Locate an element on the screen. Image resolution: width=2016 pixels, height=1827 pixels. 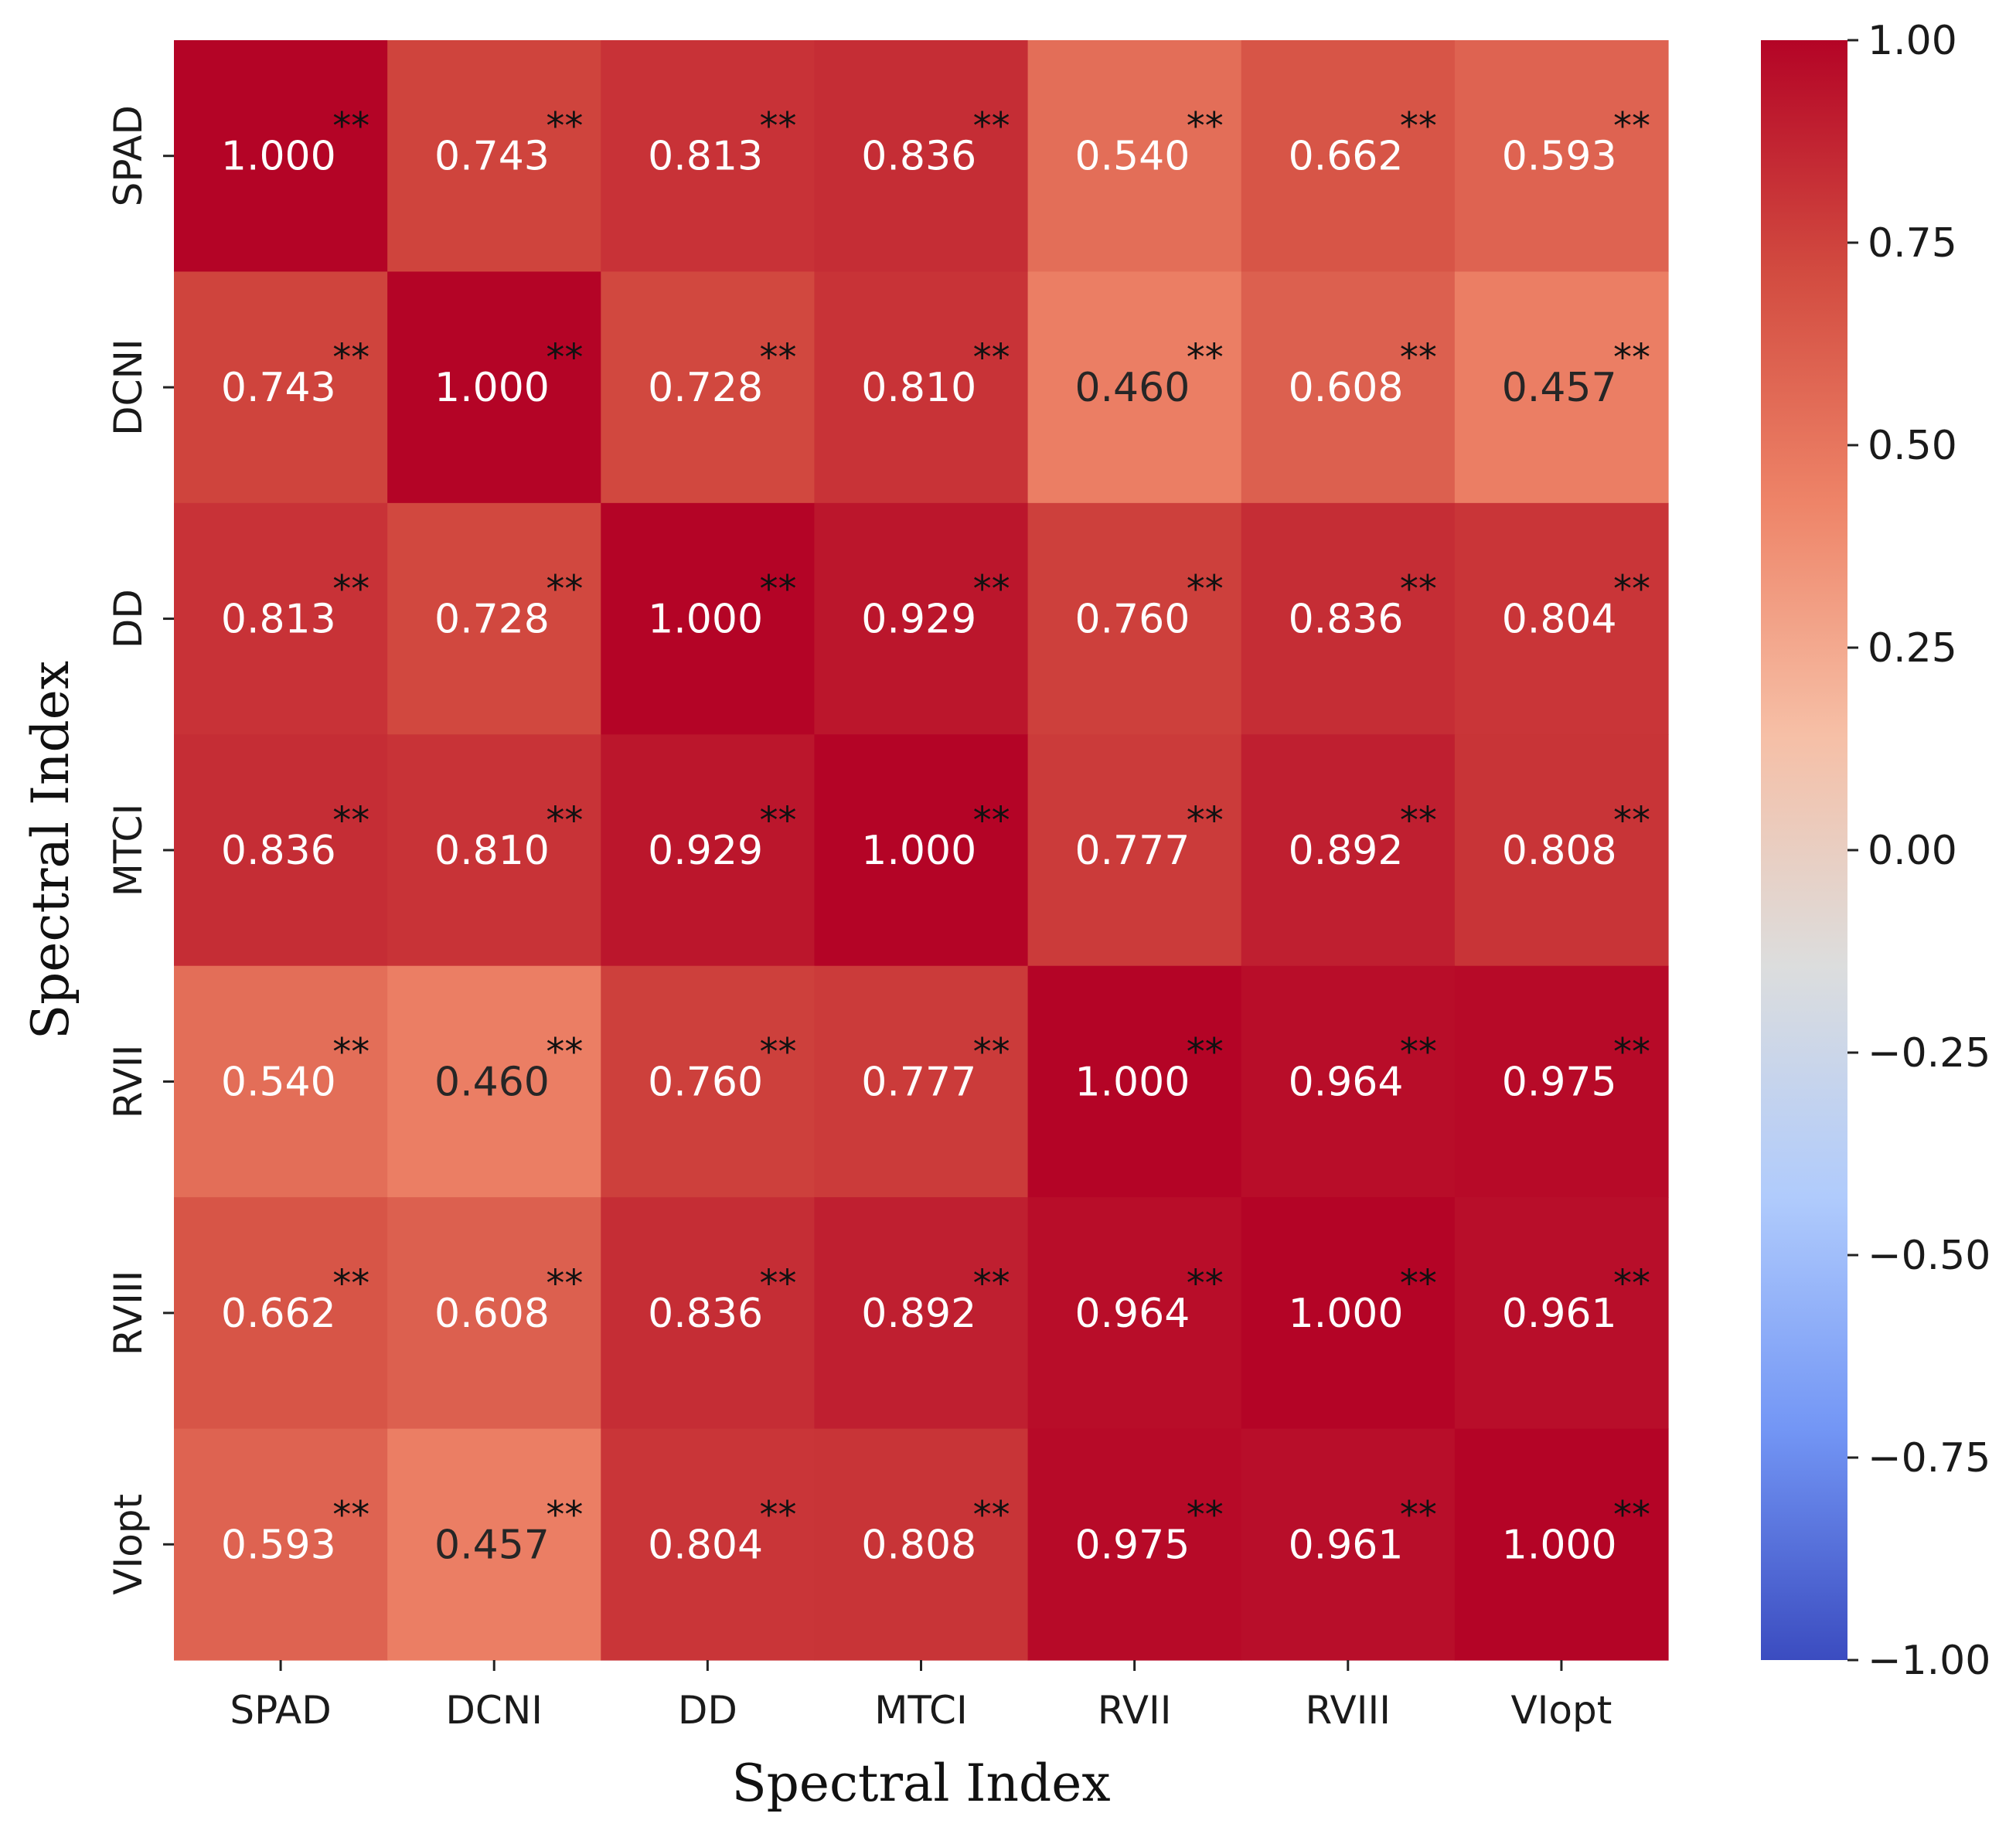
cell-value-label: 0.728 is located at coordinates (705, 388).